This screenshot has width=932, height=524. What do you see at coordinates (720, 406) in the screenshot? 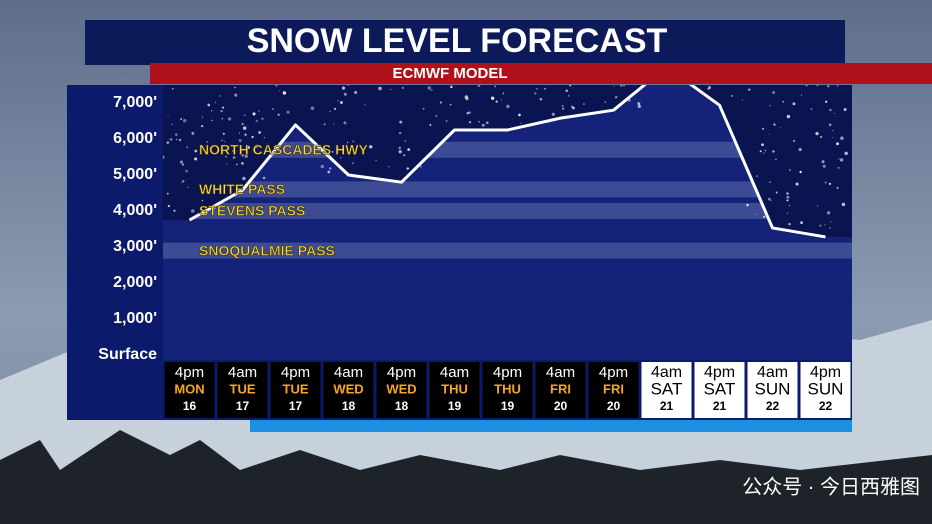
I see `x-tick-date: 21` at bounding box center [720, 406].